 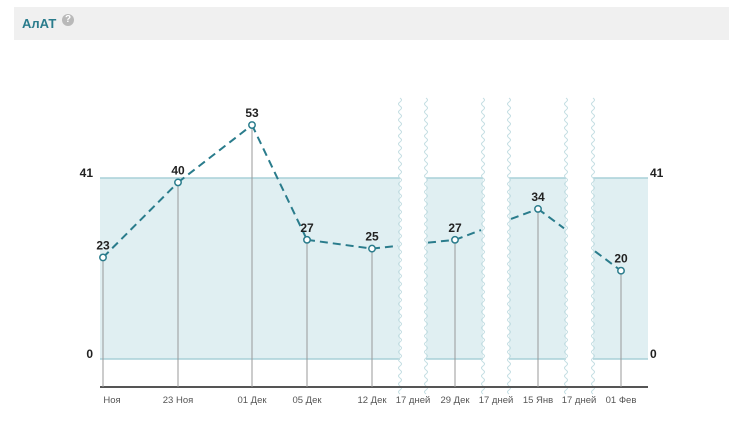 What do you see at coordinates (307, 400) in the screenshot?
I see `x-tick-label: 05 Дек` at bounding box center [307, 400].